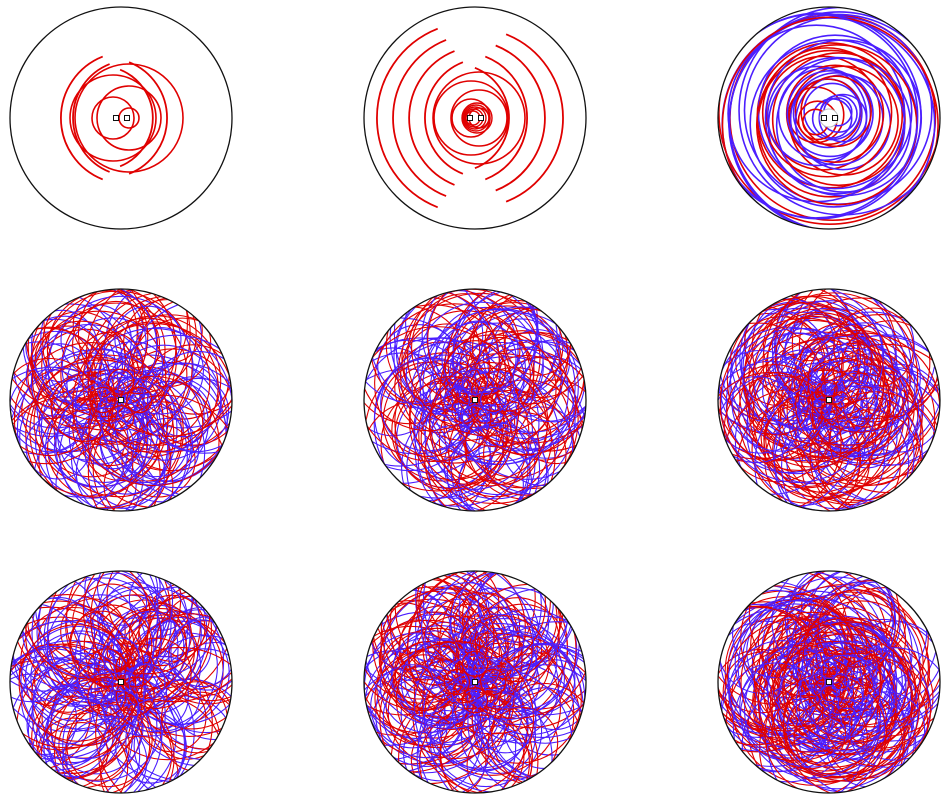  I want to click on panel-r1c3, so click(829, 118).